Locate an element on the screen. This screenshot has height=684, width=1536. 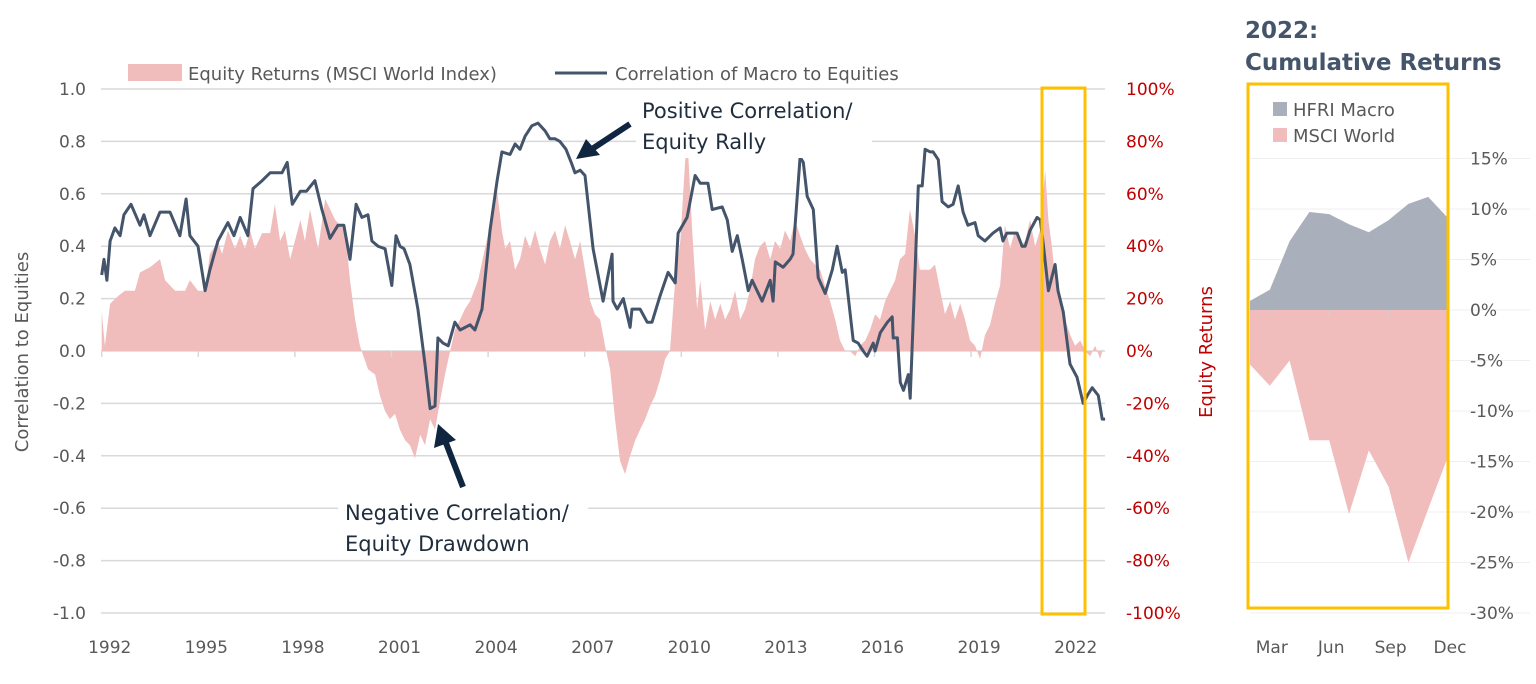
x-tick-label: 1998 is located at coordinates (302, 648).